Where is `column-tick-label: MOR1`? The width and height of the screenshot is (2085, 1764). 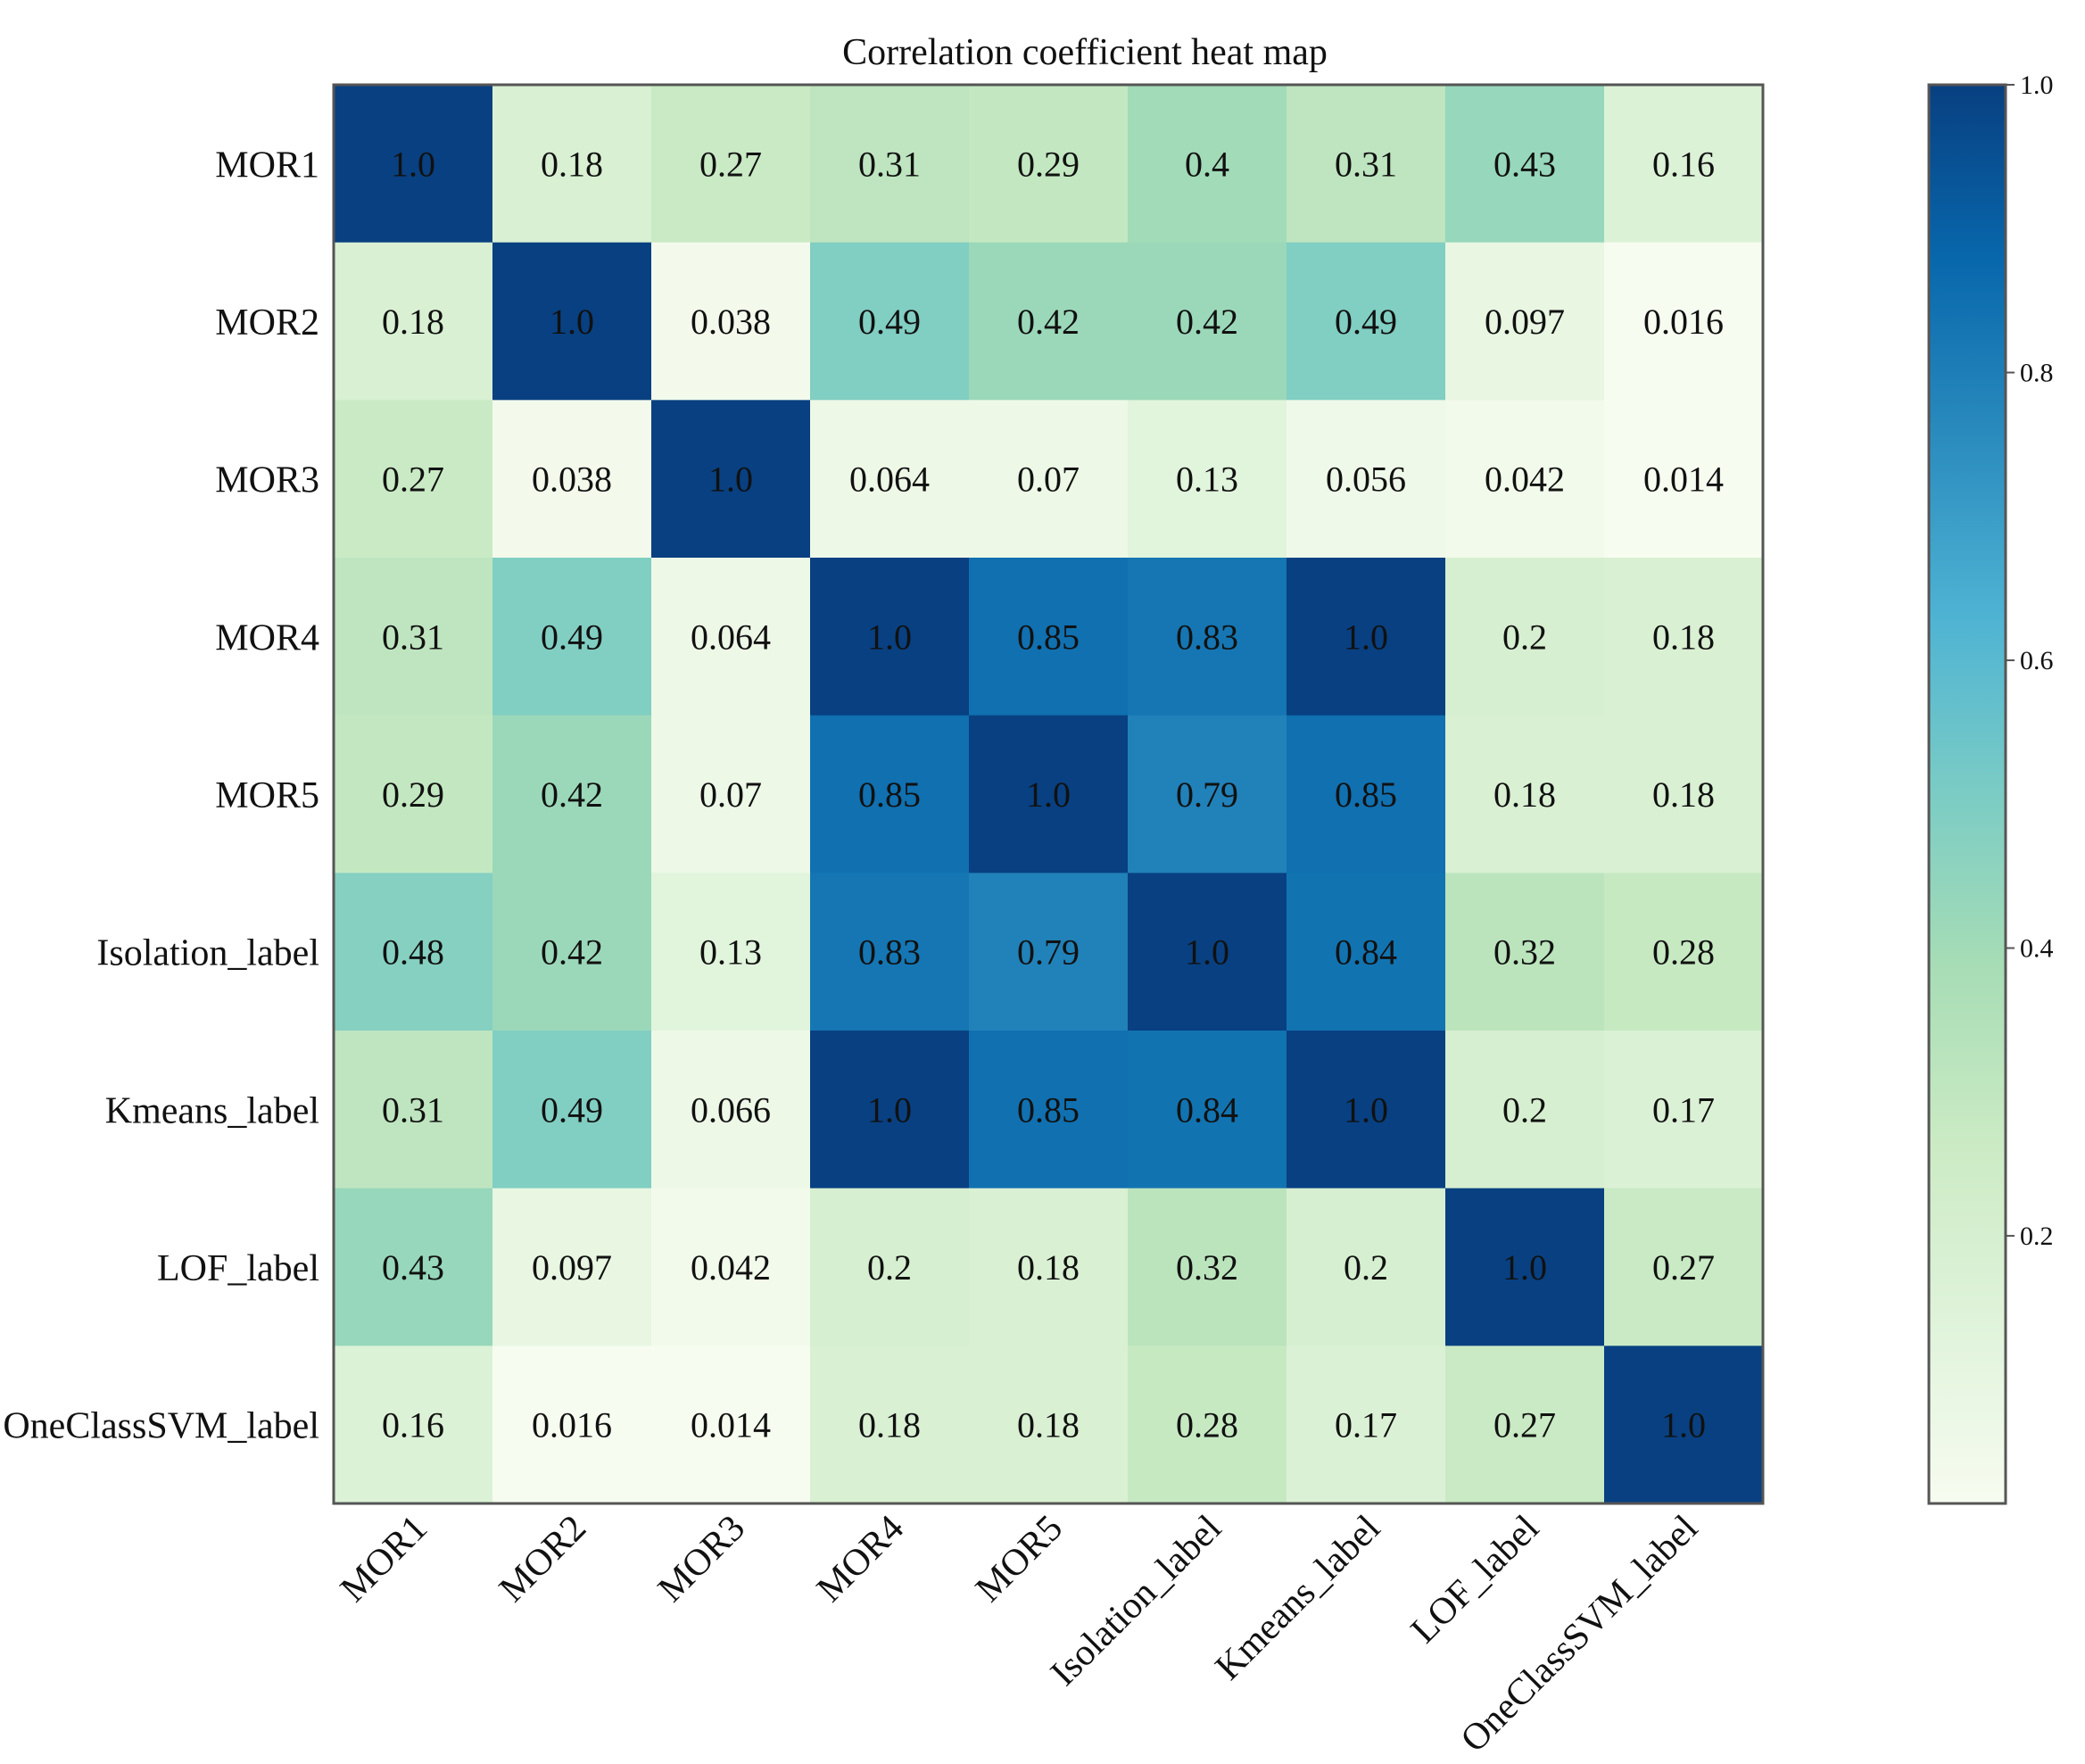
column-tick-label: MOR1 is located at coordinates (384, 1559).